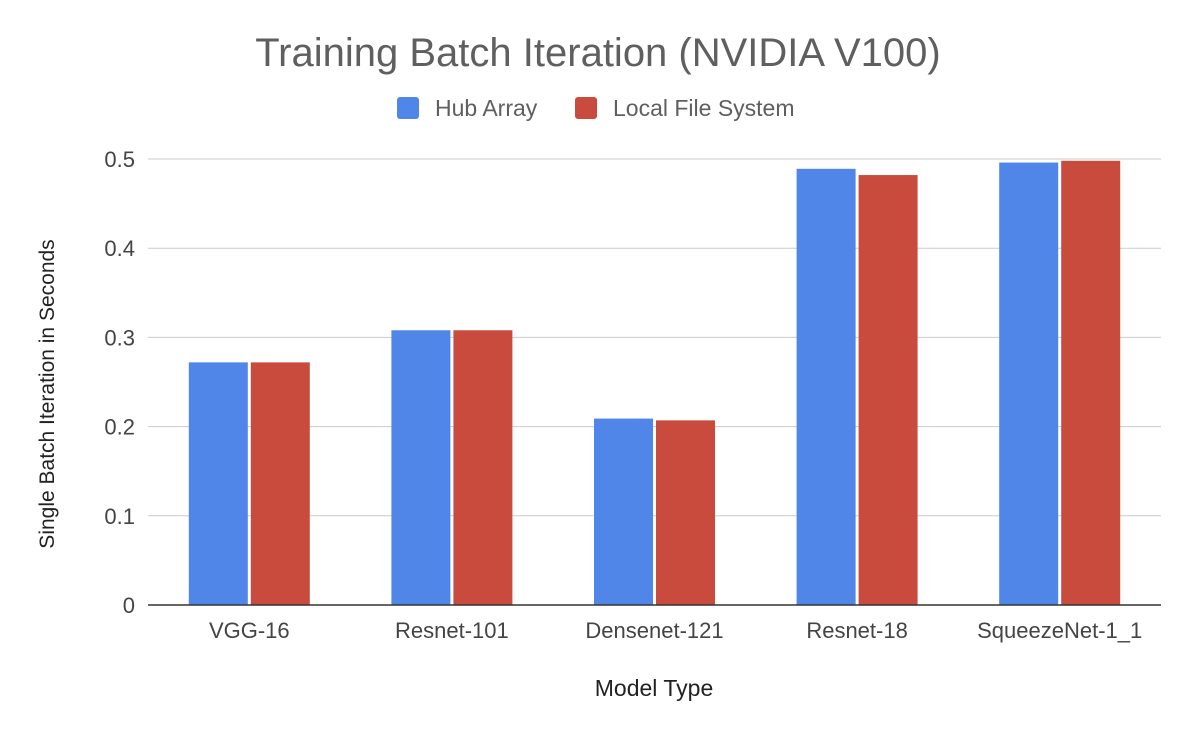 Image resolution: width=1196 pixels, height=734 pixels. What do you see at coordinates (119, 248) in the screenshot?
I see `y-tick-label: 0.4` at bounding box center [119, 248].